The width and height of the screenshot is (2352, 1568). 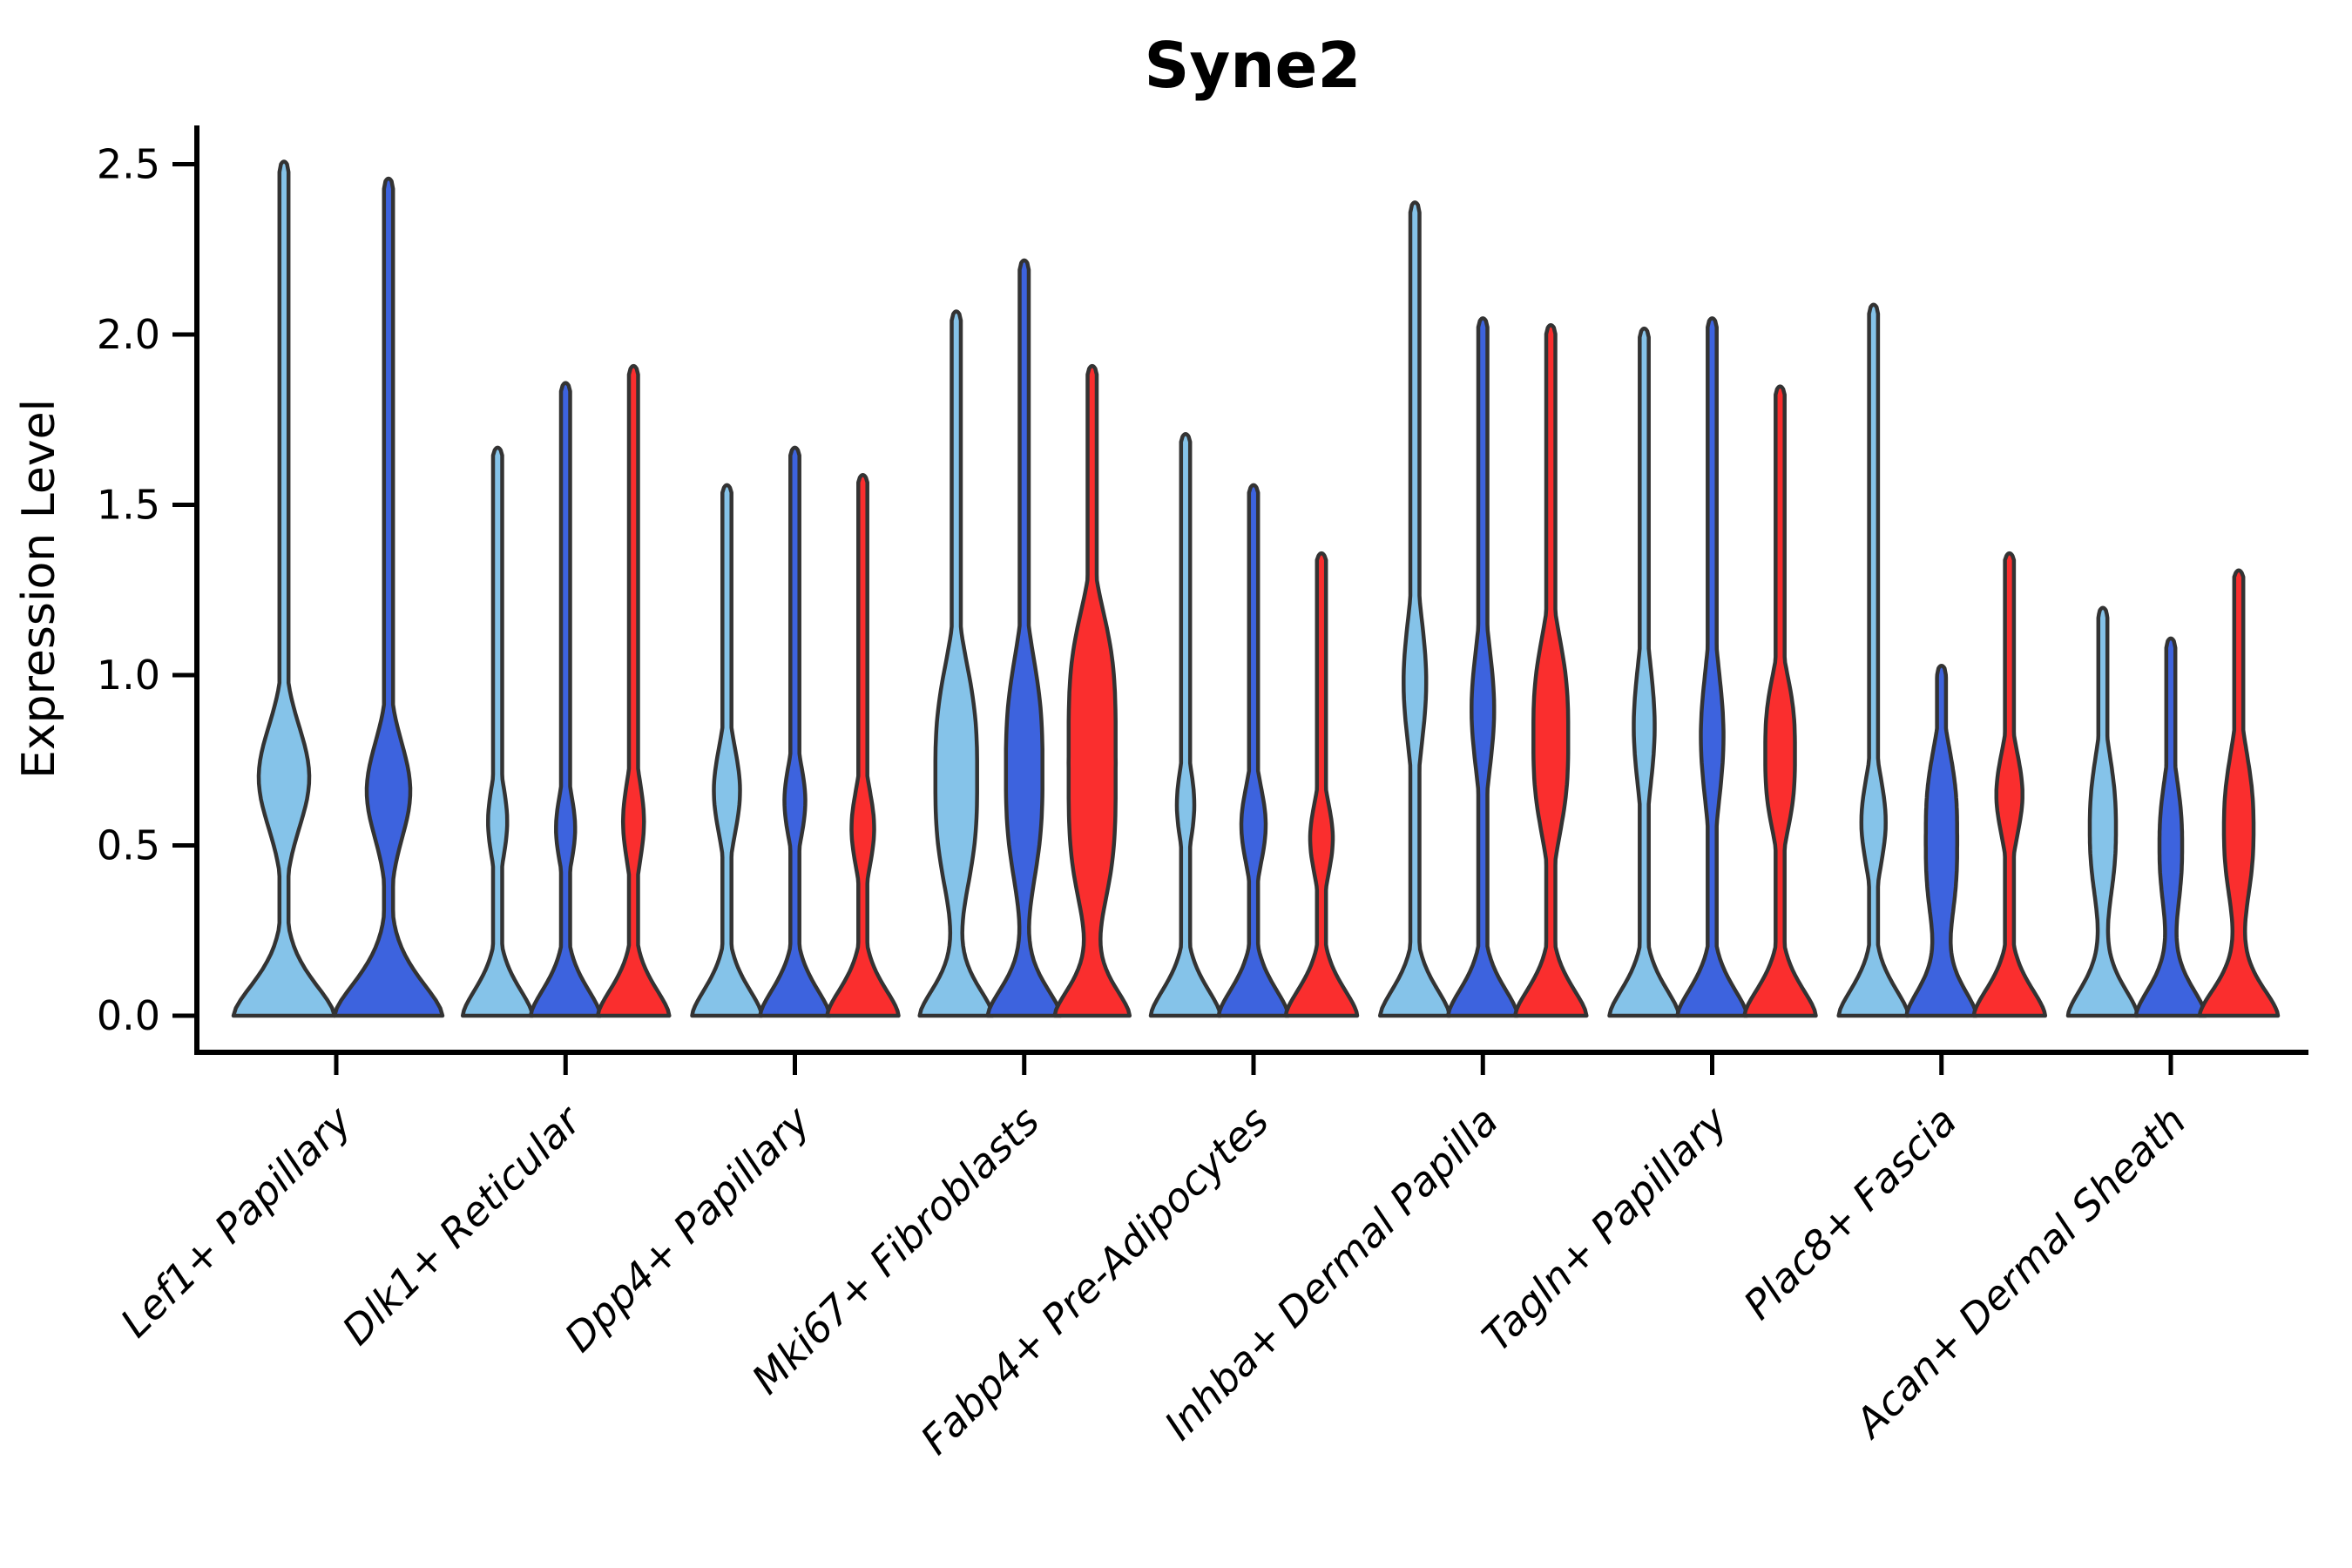 What do you see at coordinates (1605, 1229) in the screenshot?
I see `x-tick-label-tagln-papillary: Tagln+ Papillary` at bounding box center [1605, 1229].